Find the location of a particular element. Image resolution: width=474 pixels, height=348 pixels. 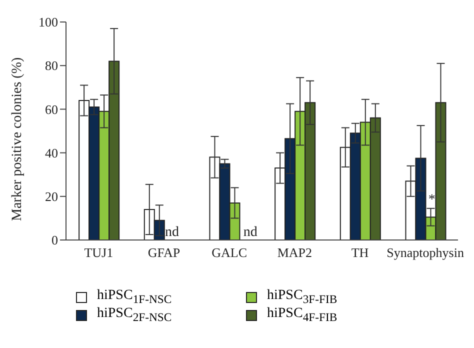

x-tick-label: GFAP is located at coordinates (164, 252).